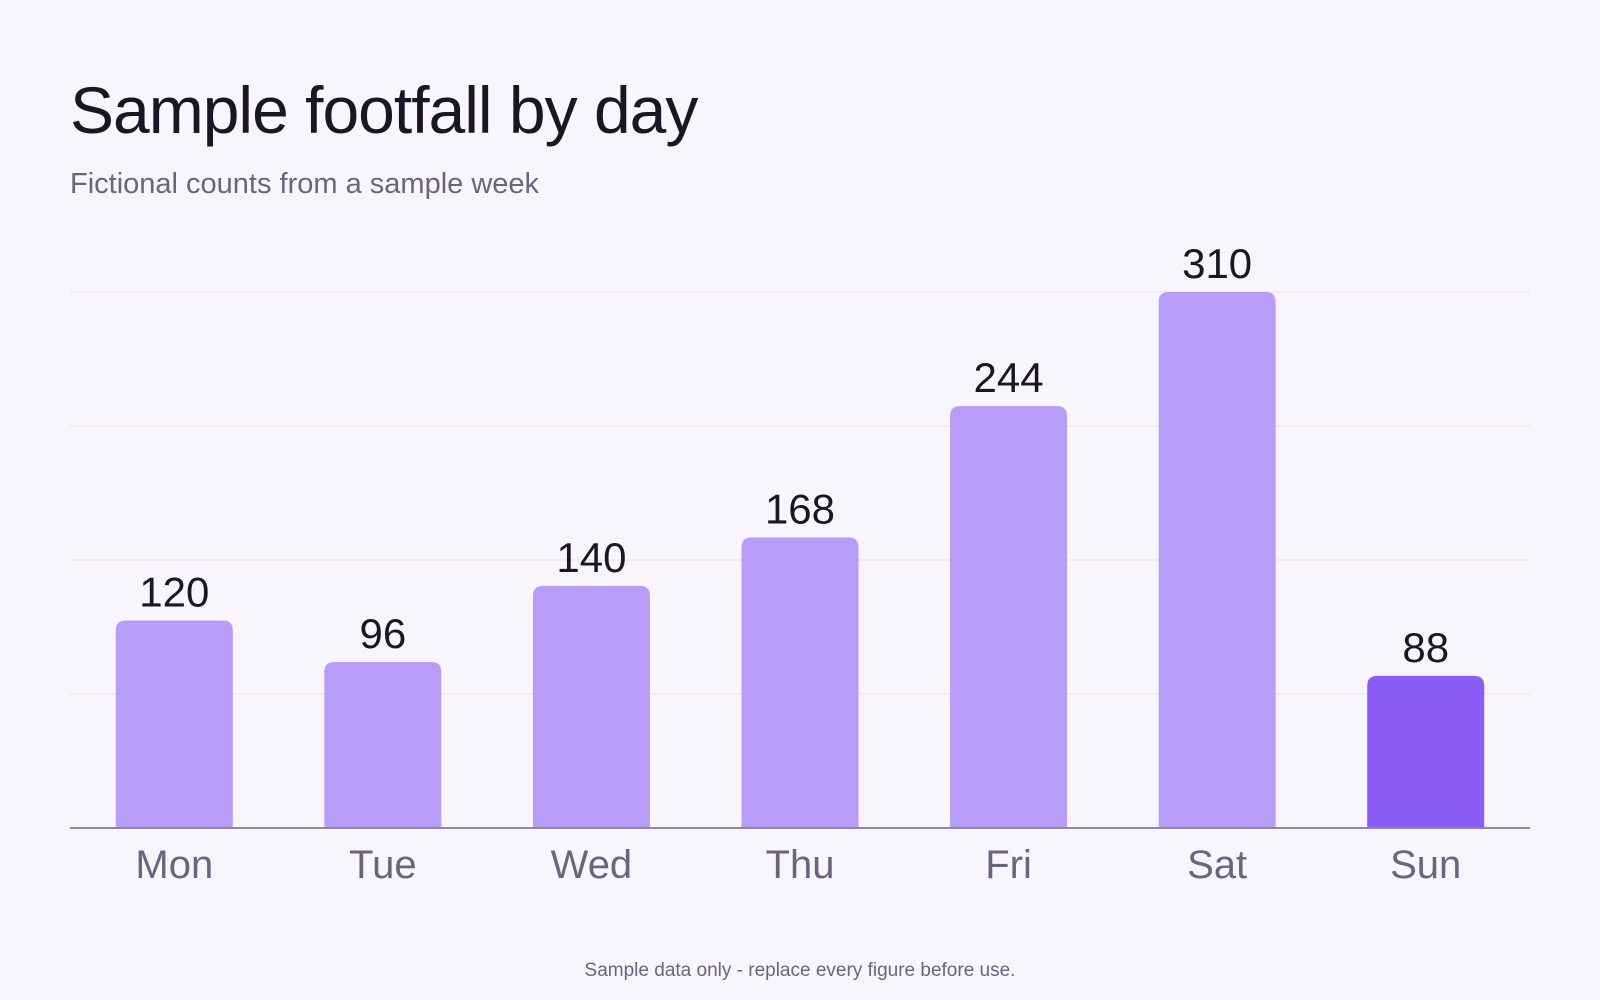 The image size is (1600, 1000). What do you see at coordinates (174, 724) in the screenshot?
I see `bar-mon` at bounding box center [174, 724].